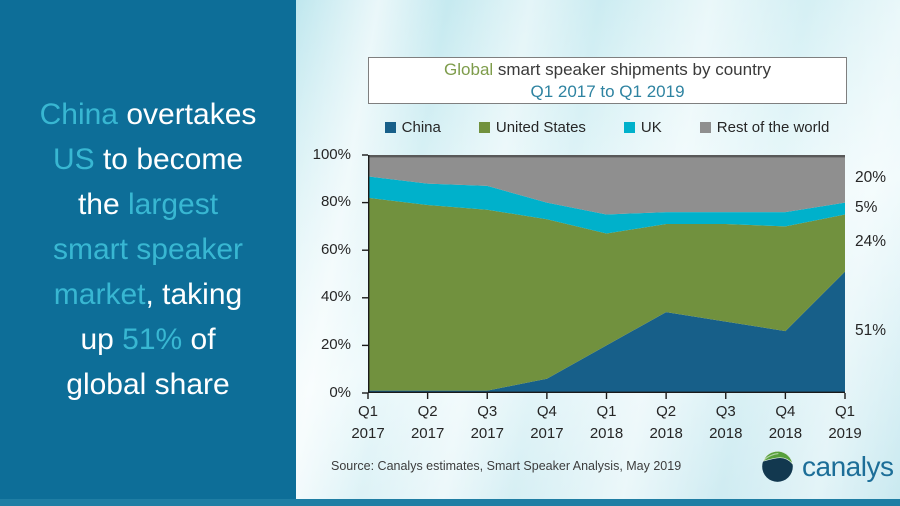 This screenshot has height=506, width=900. I want to click on x-tick-label: Q3 2017, so click(487, 423).